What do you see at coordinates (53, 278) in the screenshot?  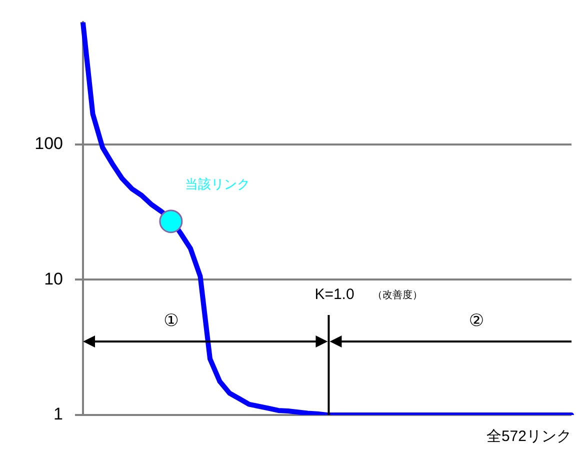 I see `y-tick-label: 10` at bounding box center [53, 278].